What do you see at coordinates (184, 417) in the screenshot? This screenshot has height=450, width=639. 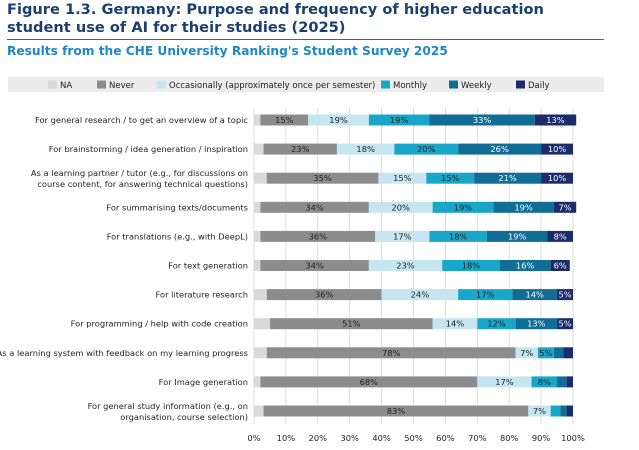 I see `category-label-11-line-2: organisation, course selection)` at bounding box center [184, 417].